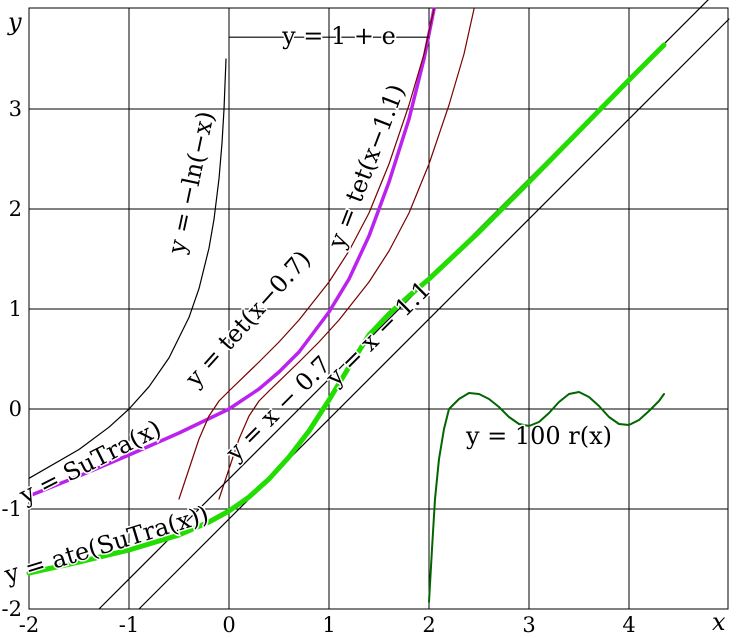 The height and width of the screenshot is (638, 737). I want to click on y-tick-label: 0, so click(15, 409).